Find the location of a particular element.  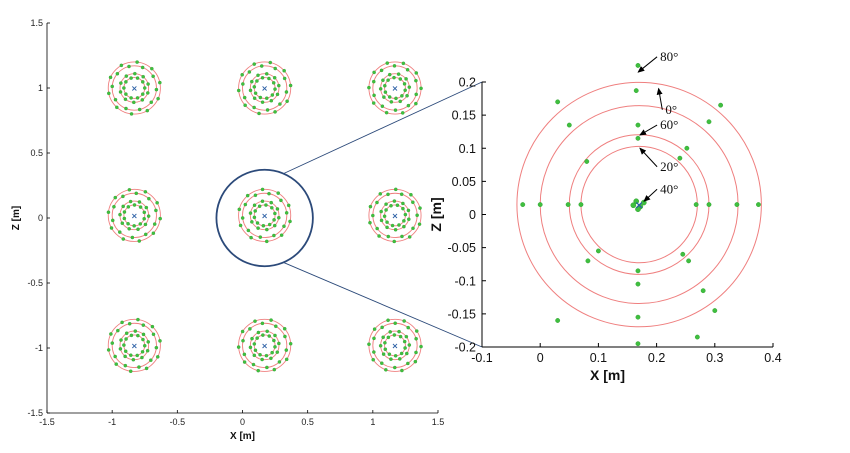

zoomed-x-tick-label: 0 is located at coordinates (540, 358).